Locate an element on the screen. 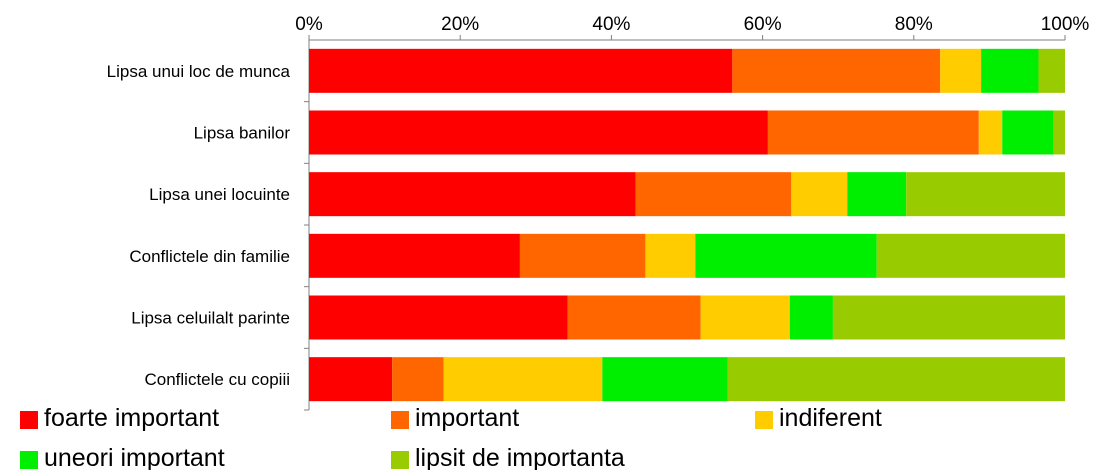 Image resolution: width=1099 pixels, height=470 pixels. x-tick-label: 100% is located at coordinates (1065, 24).